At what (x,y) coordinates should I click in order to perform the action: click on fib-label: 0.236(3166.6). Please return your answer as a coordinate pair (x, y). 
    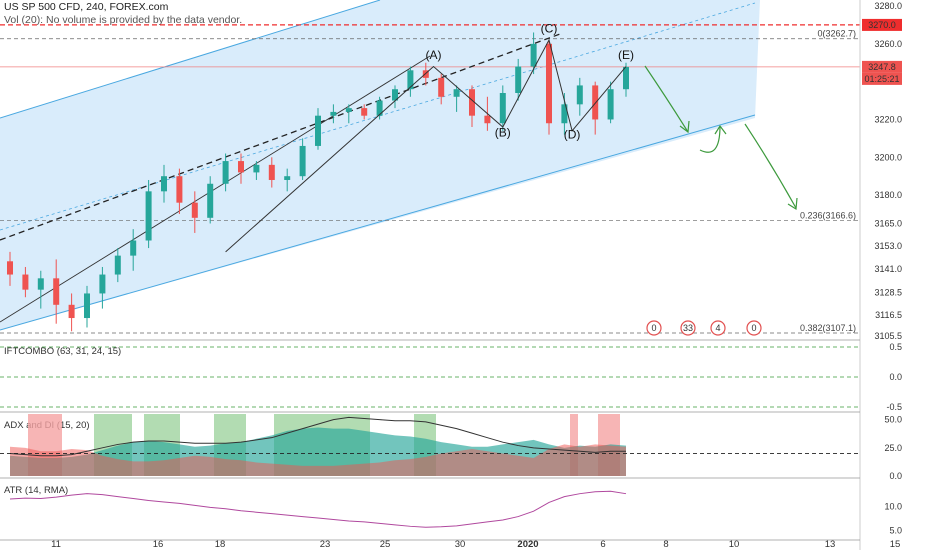
    Looking at the image, I should click on (828, 215).